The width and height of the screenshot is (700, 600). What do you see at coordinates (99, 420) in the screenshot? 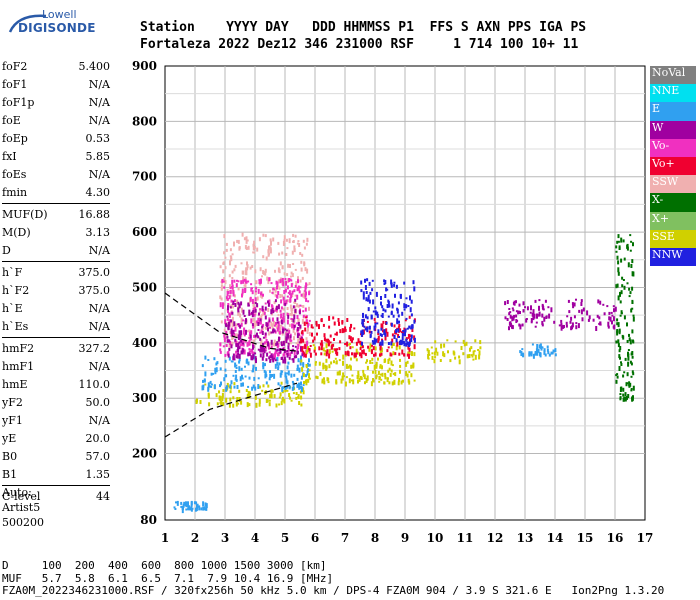
I see `param-value: N/A` at bounding box center [99, 420].